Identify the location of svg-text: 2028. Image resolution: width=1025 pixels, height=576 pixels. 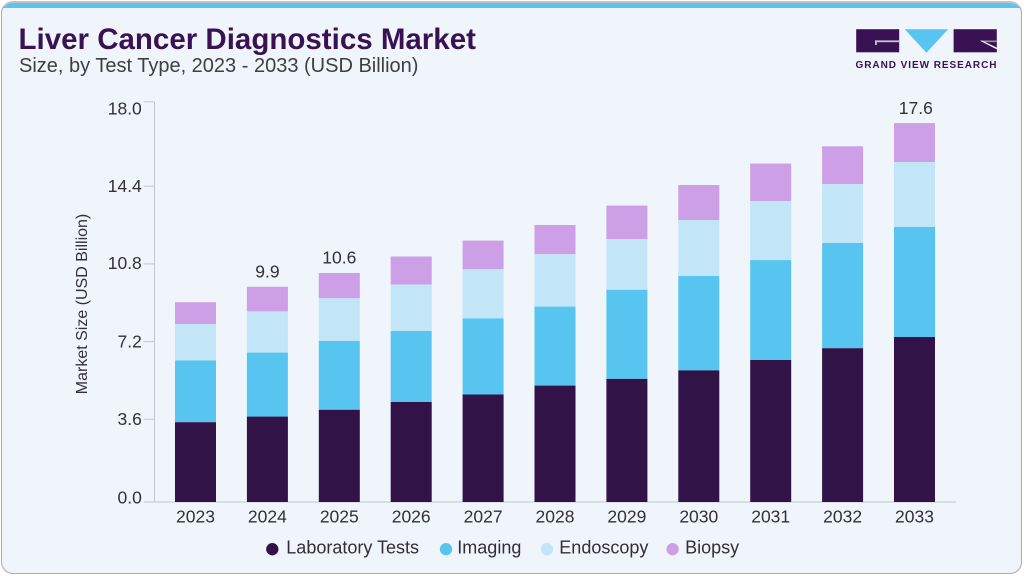
(554, 516).